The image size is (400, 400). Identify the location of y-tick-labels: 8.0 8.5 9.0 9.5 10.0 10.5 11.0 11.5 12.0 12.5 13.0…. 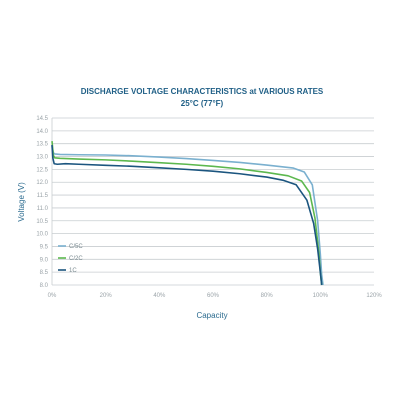
(42, 202).